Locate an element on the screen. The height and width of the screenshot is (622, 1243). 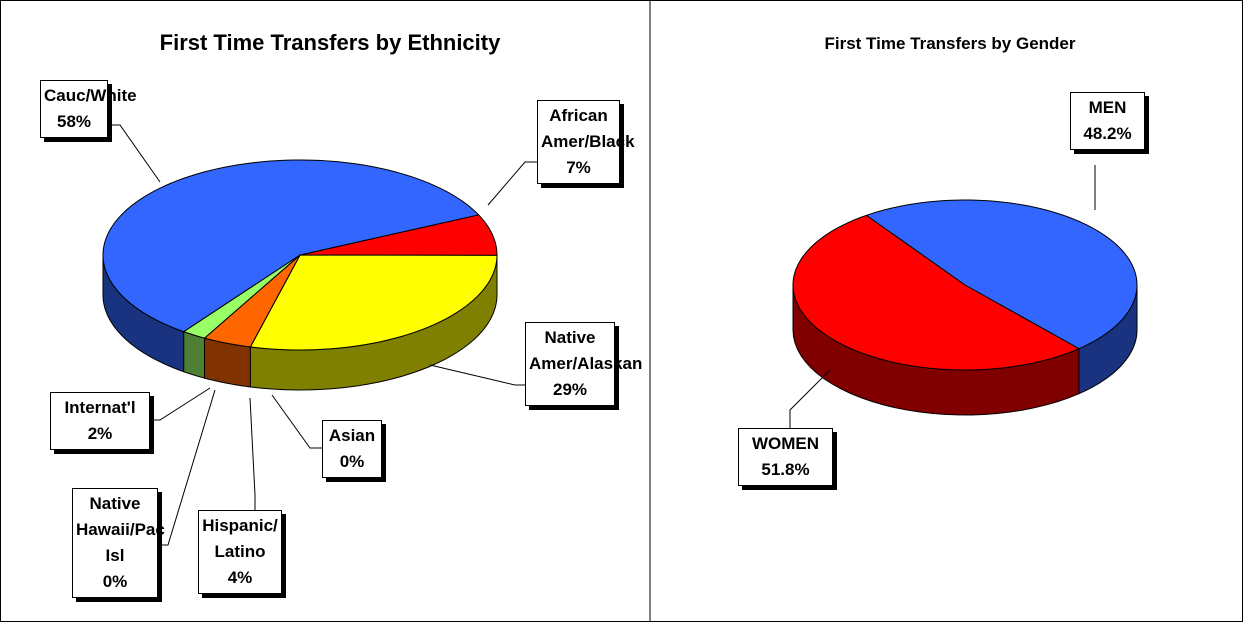
category-label: Native Amer/Alaskan is located at coordinates (586, 350).